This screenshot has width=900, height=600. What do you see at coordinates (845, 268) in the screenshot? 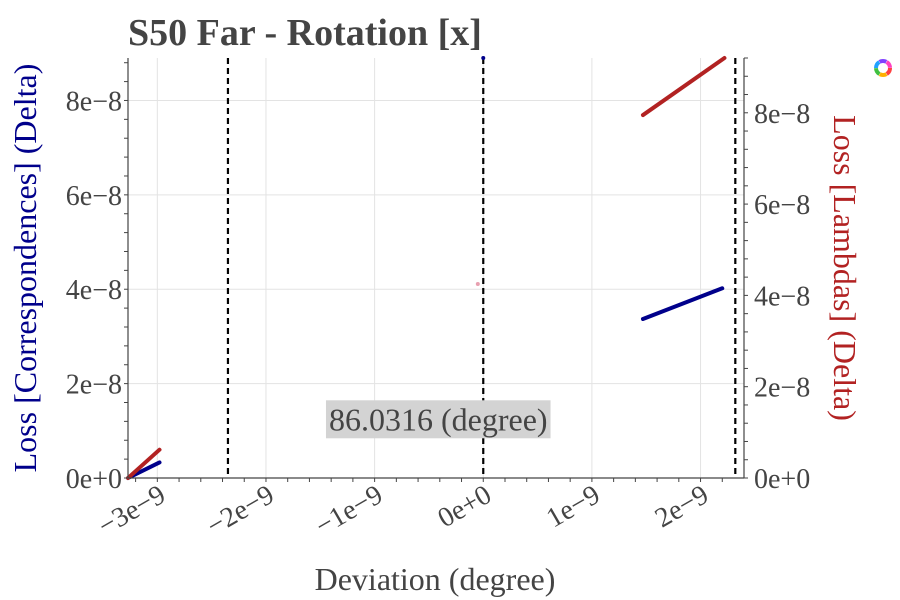
I see `y-axis-right-title: Loss [Lambdas] (Delta)` at bounding box center [845, 268].